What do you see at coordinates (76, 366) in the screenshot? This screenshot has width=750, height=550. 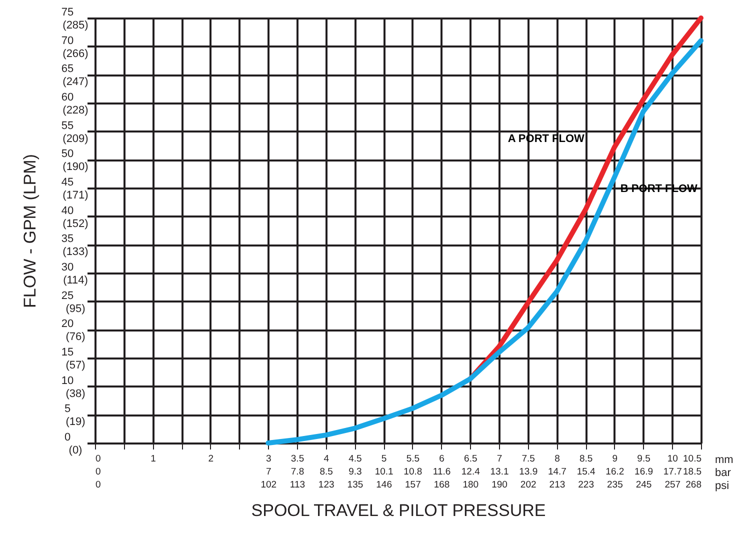 I see `y2-tick-label: (57)` at bounding box center [76, 366].